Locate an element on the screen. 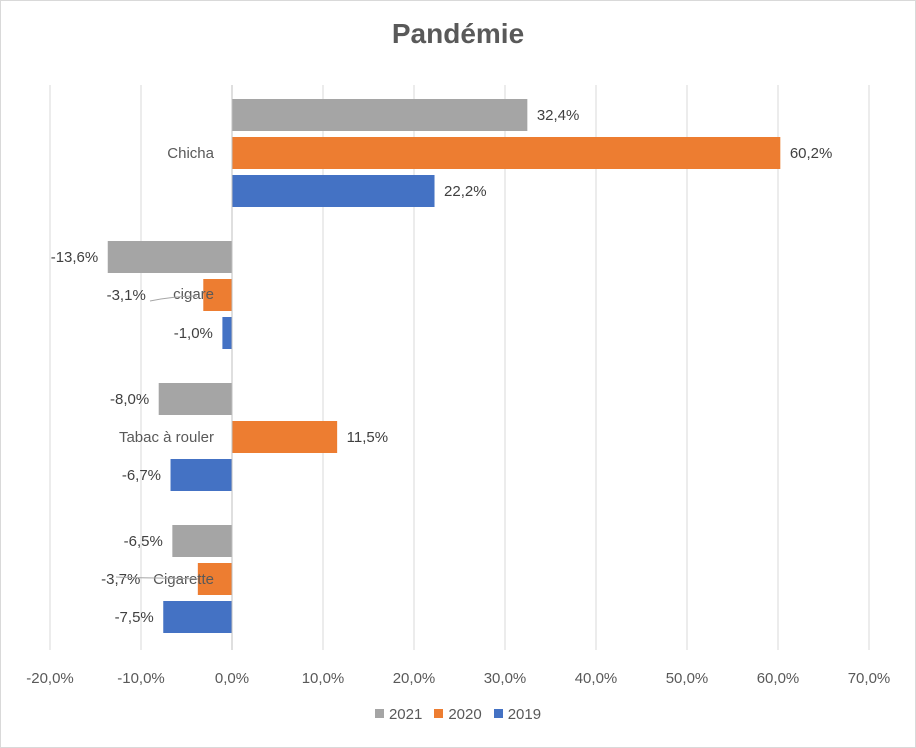 This screenshot has width=916, height=748. data-label: -3,1% is located at coordinates (126, 295).